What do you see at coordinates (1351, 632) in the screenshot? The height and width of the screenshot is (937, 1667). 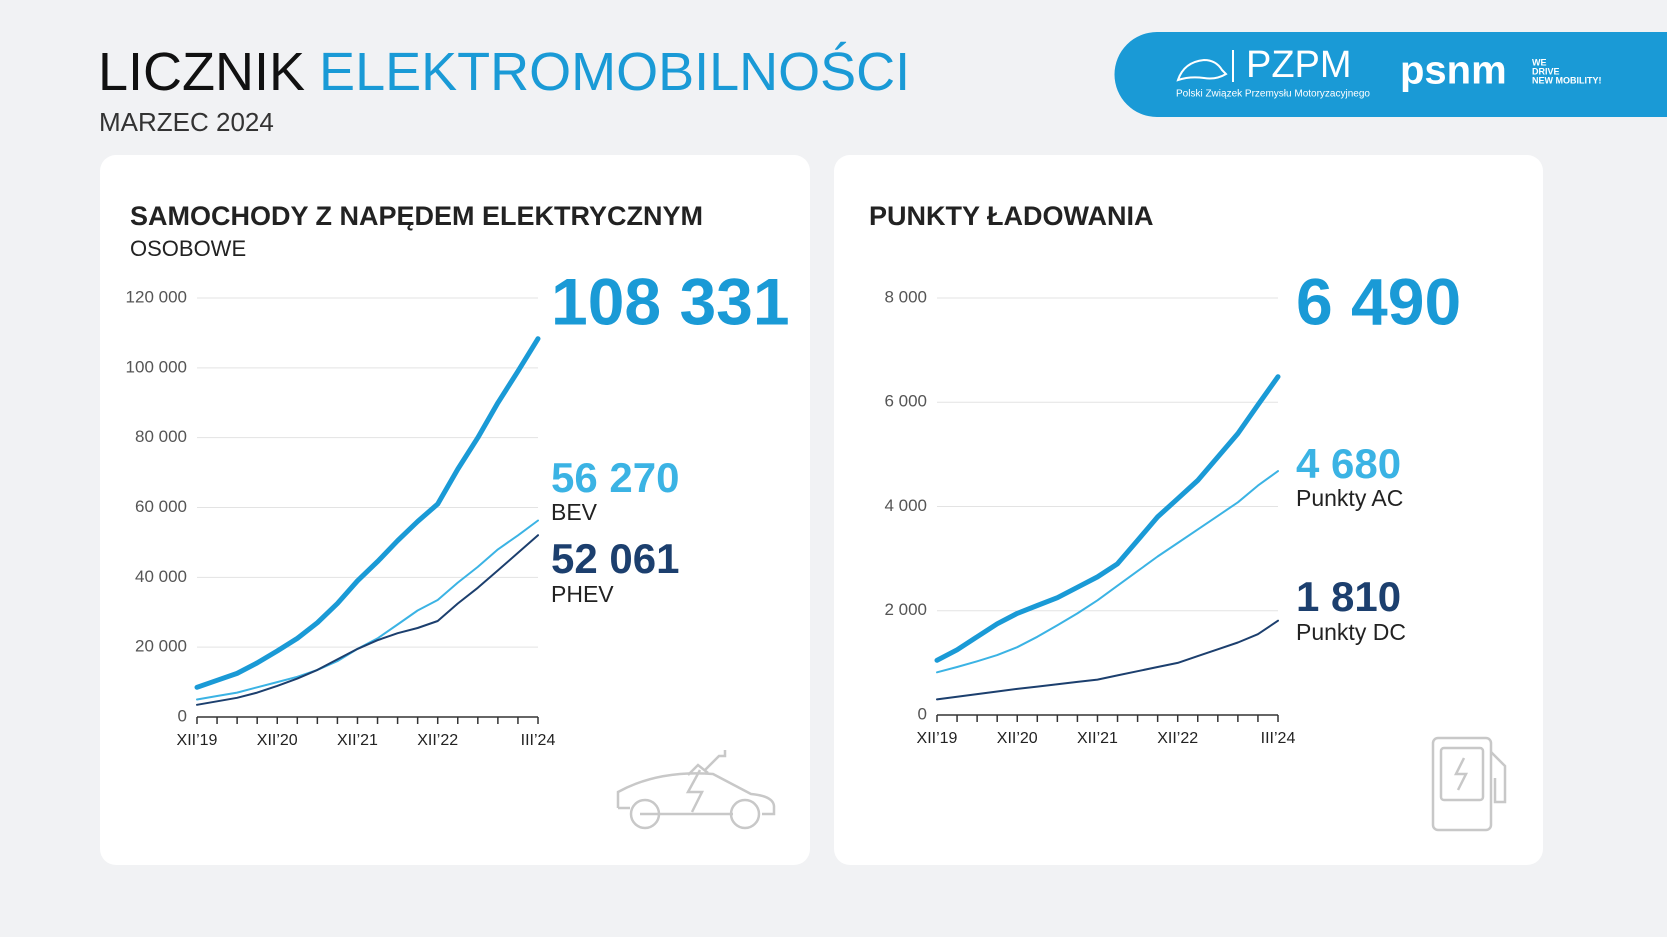 I see `legend-label: Punkty DC` at bounding box center [1351, 632].